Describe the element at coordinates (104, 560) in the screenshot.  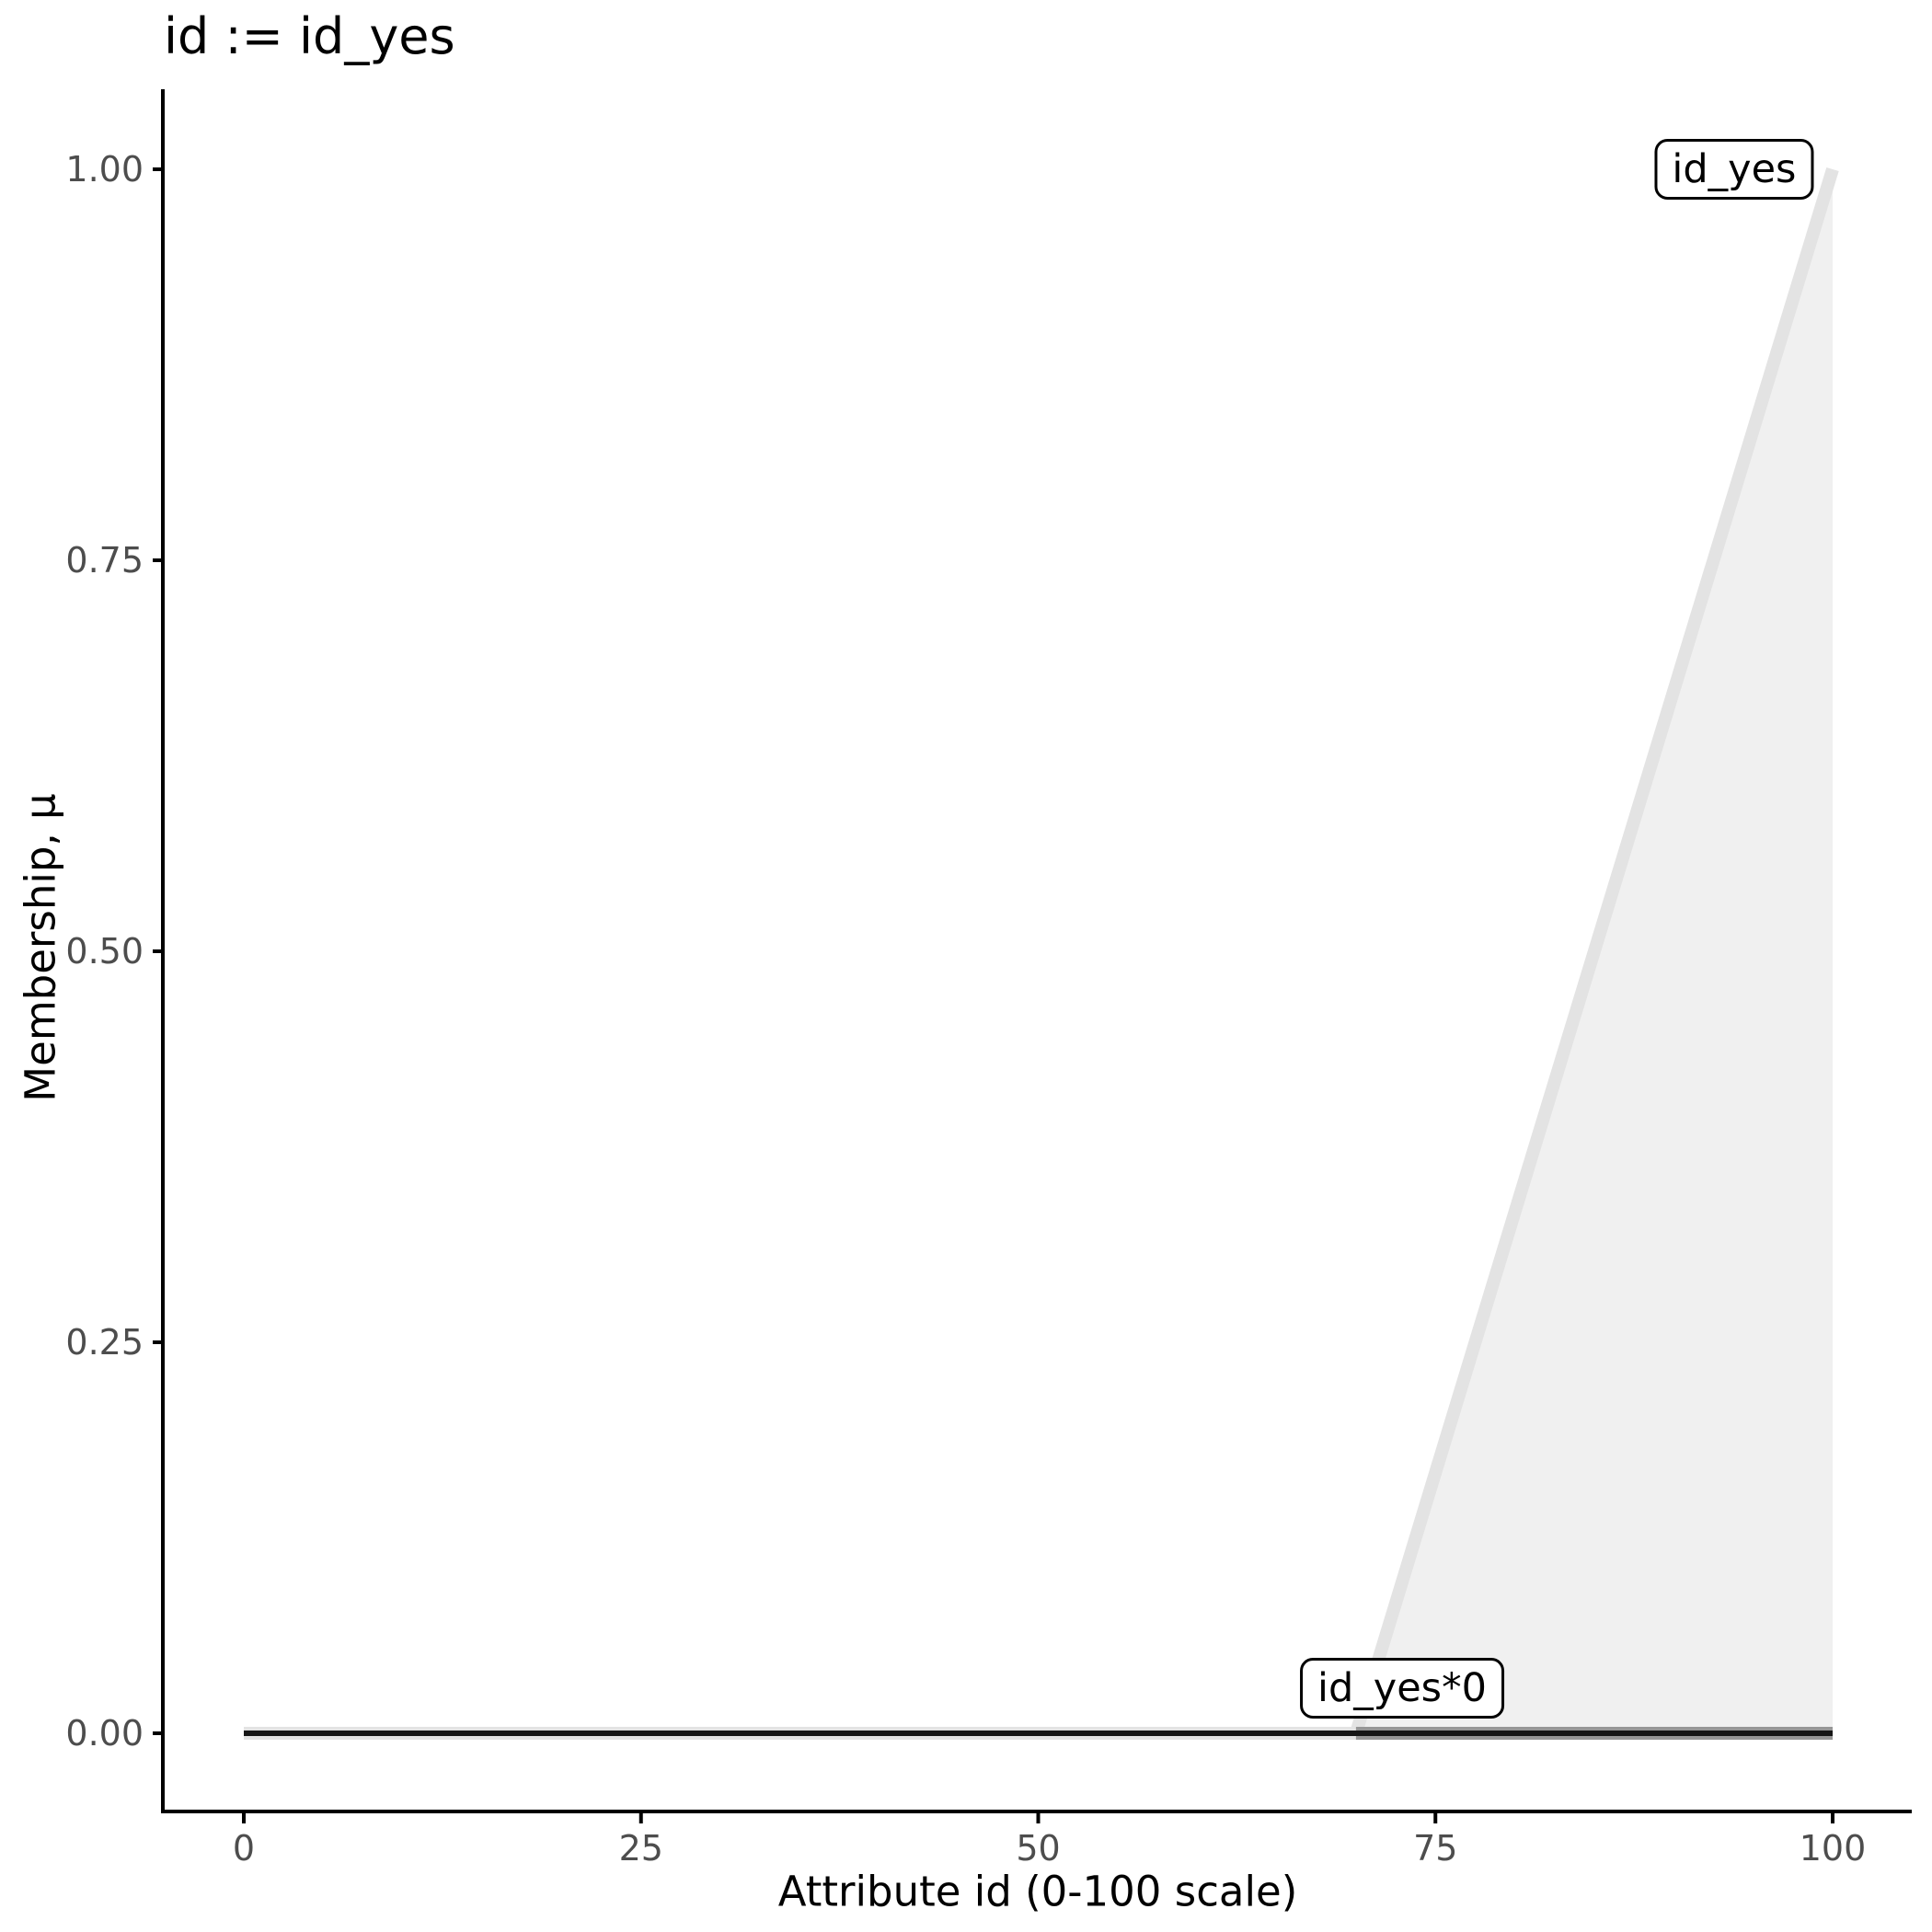
I see `y-tick-label: 0.75` at that location.